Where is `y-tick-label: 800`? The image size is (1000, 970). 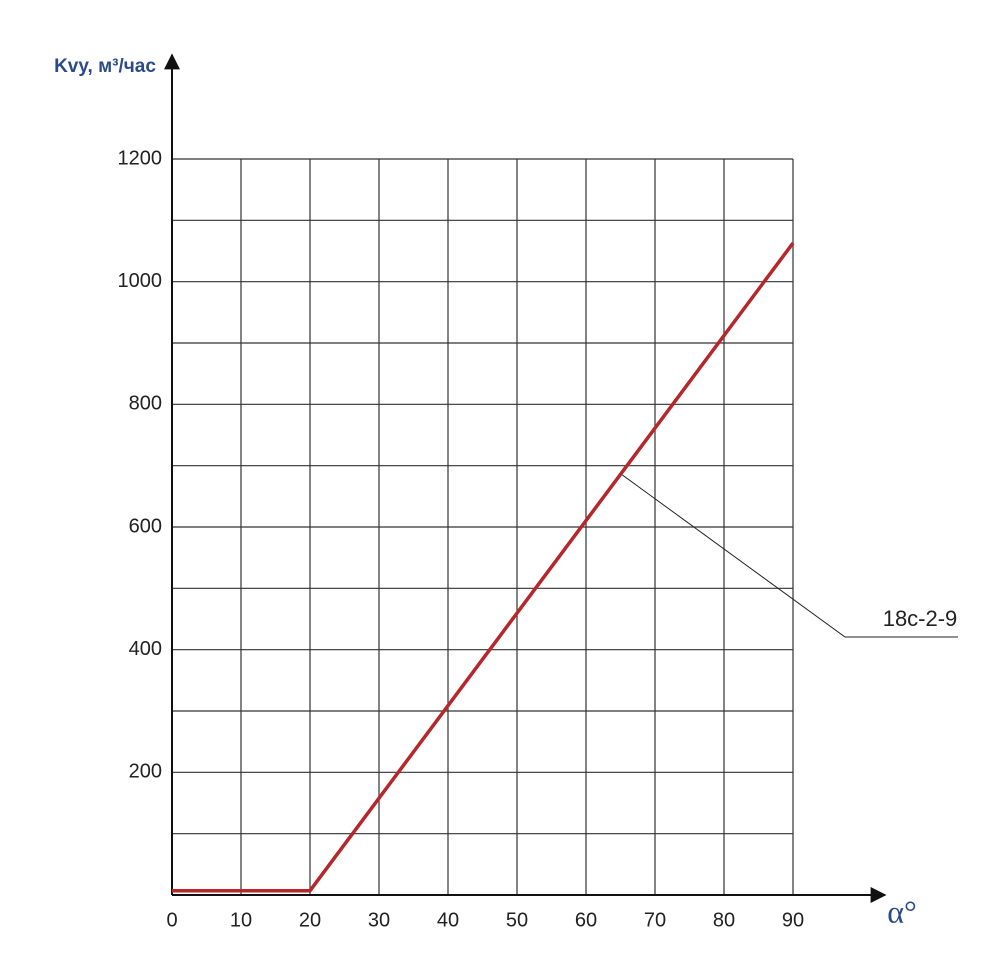
y-tick-label: 800 is located at coordinates (145, 404).